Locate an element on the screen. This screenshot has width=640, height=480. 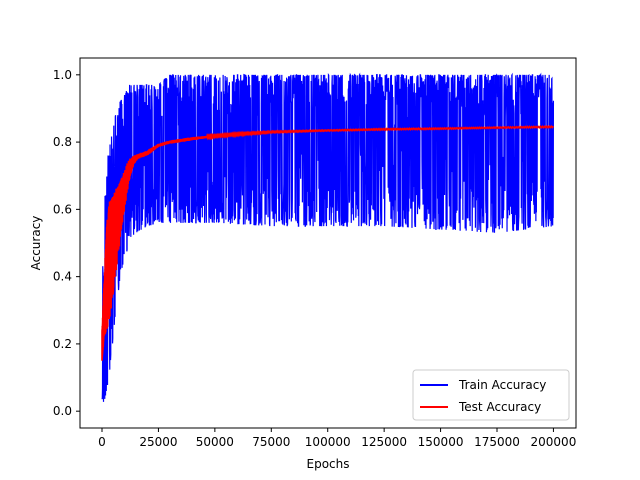
x-tick-label: 175000 is located at coordinates (497, 442).